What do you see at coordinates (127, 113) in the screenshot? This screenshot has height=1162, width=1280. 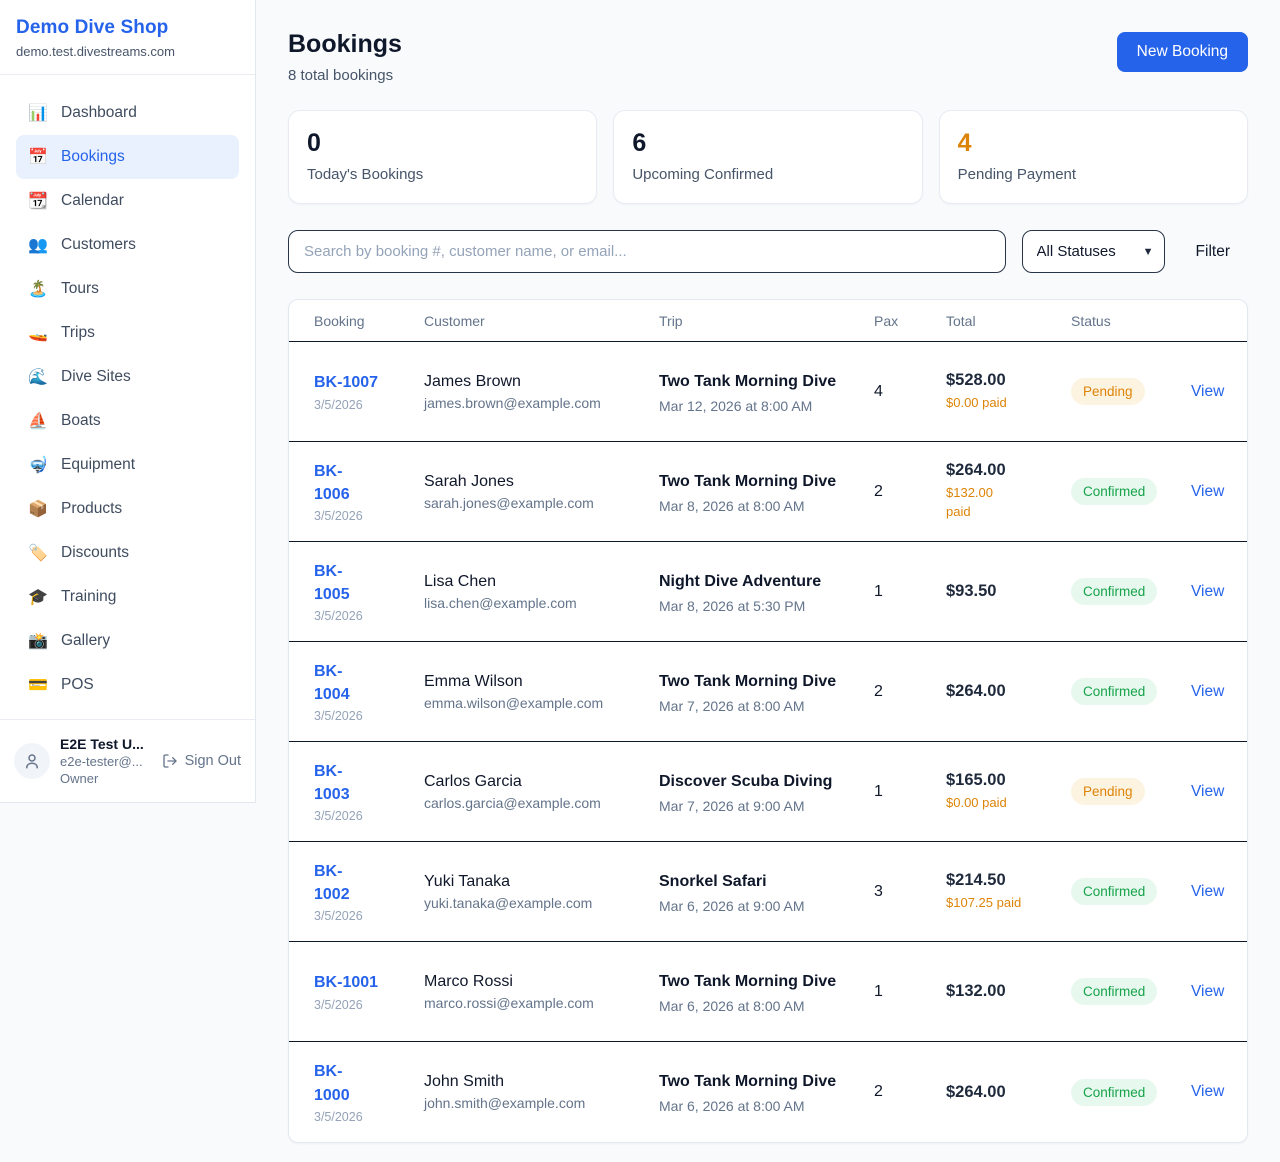 I see `sidebar-item-dashboard: 📊 Dashboard` at bounding box center [127, 113].